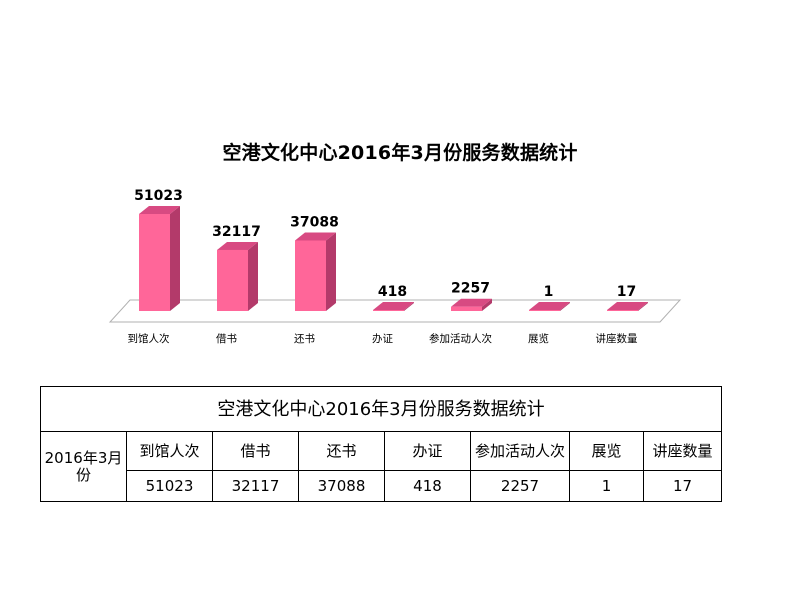  Describe the element at coordinates (255, 451) in the screenshot. I see `col-header-borrow: 借书` at that location.